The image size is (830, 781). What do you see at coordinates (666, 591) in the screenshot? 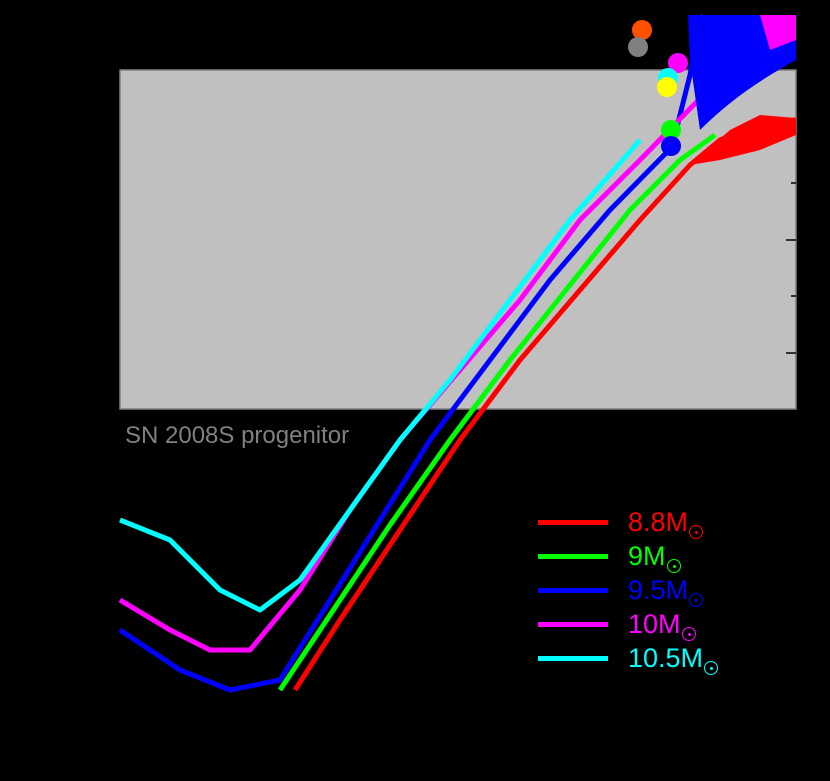
I see `legend-label: 9.5M` at bounding box center [666, 591].